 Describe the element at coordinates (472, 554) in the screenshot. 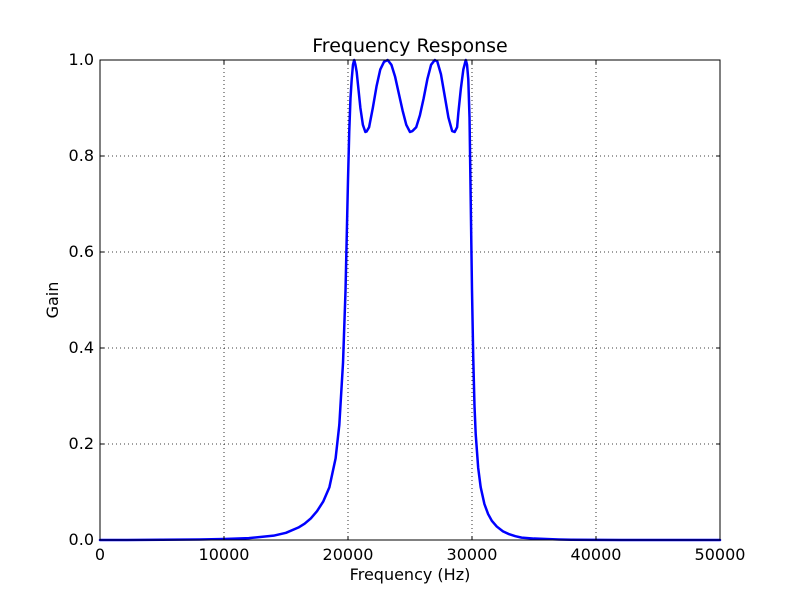

I see `x-tick-label: 30000` at that location.